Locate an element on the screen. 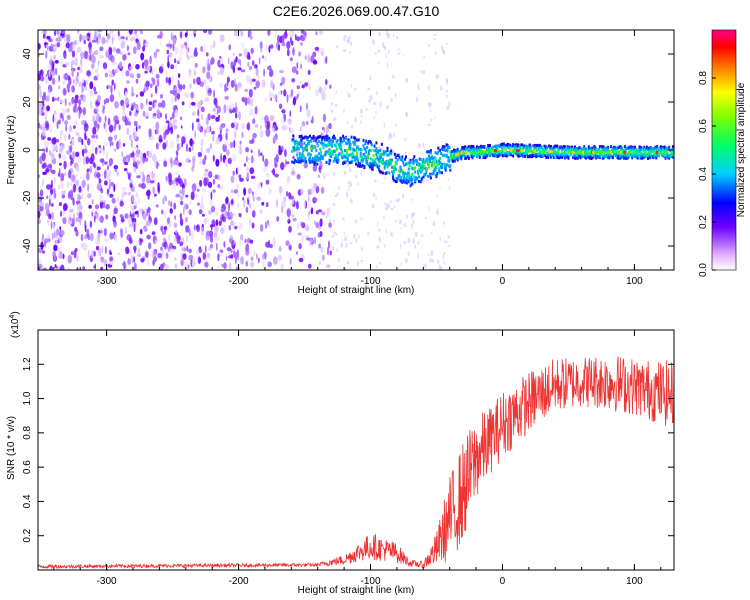 This screenshot has width=750, height=600. ridge-peak is located at coordinates (535, 151).